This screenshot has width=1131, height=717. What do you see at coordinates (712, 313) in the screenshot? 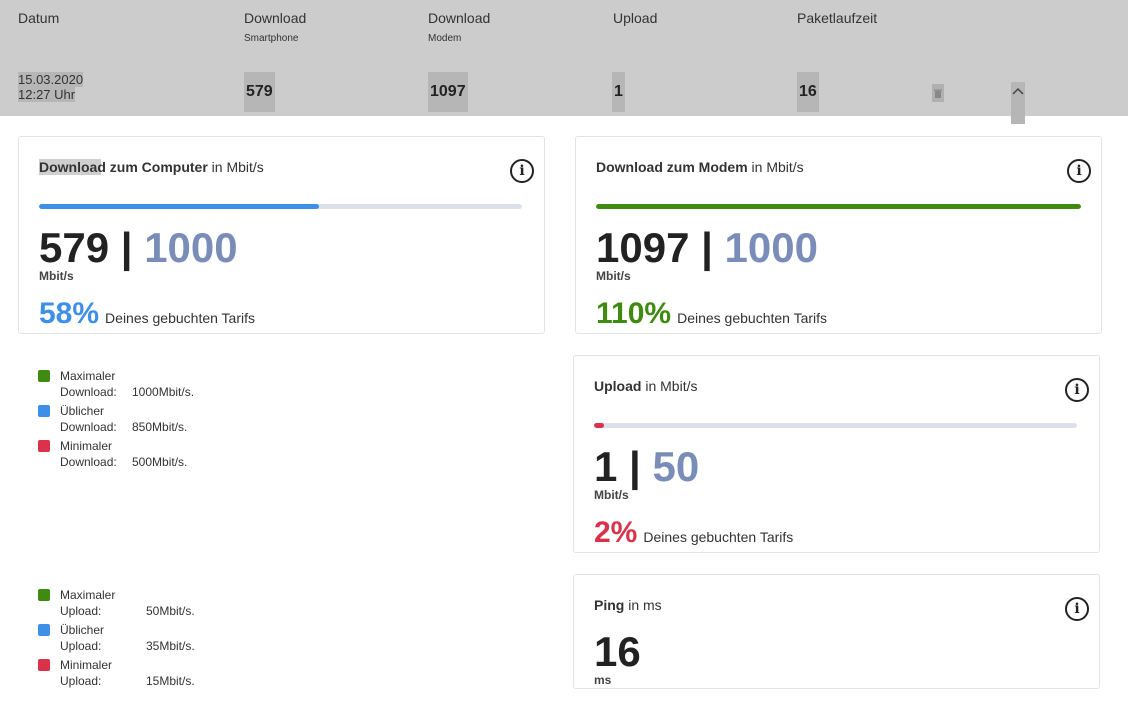
I see `tariff-percentage: 110% Deines gebuchten Tarifs` at bounding box center [712, 313].